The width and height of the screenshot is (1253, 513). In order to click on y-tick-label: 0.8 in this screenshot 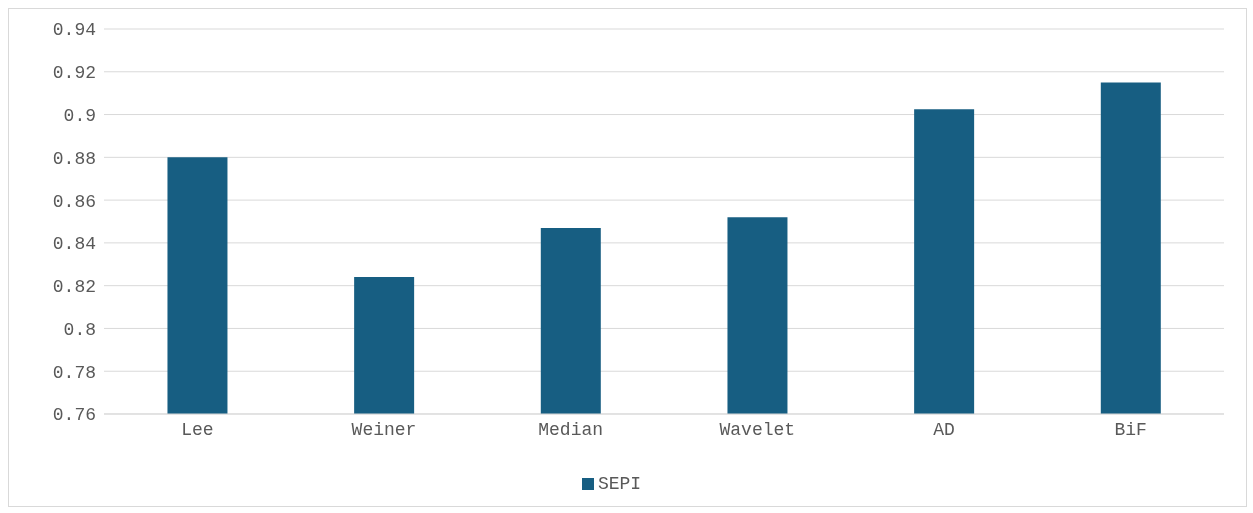, I will do `click(79, 329)`.